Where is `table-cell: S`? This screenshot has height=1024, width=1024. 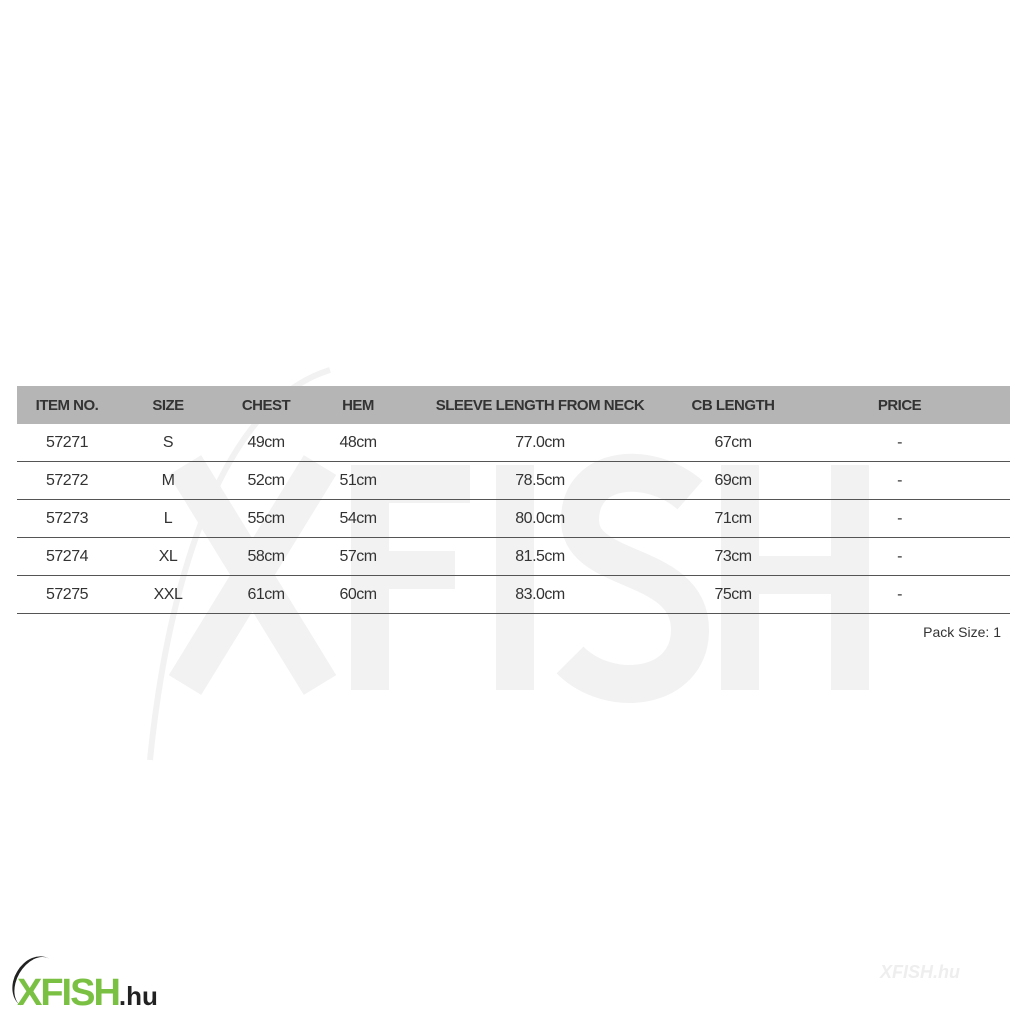
table-cell: S is located at coordinates (168, 443).